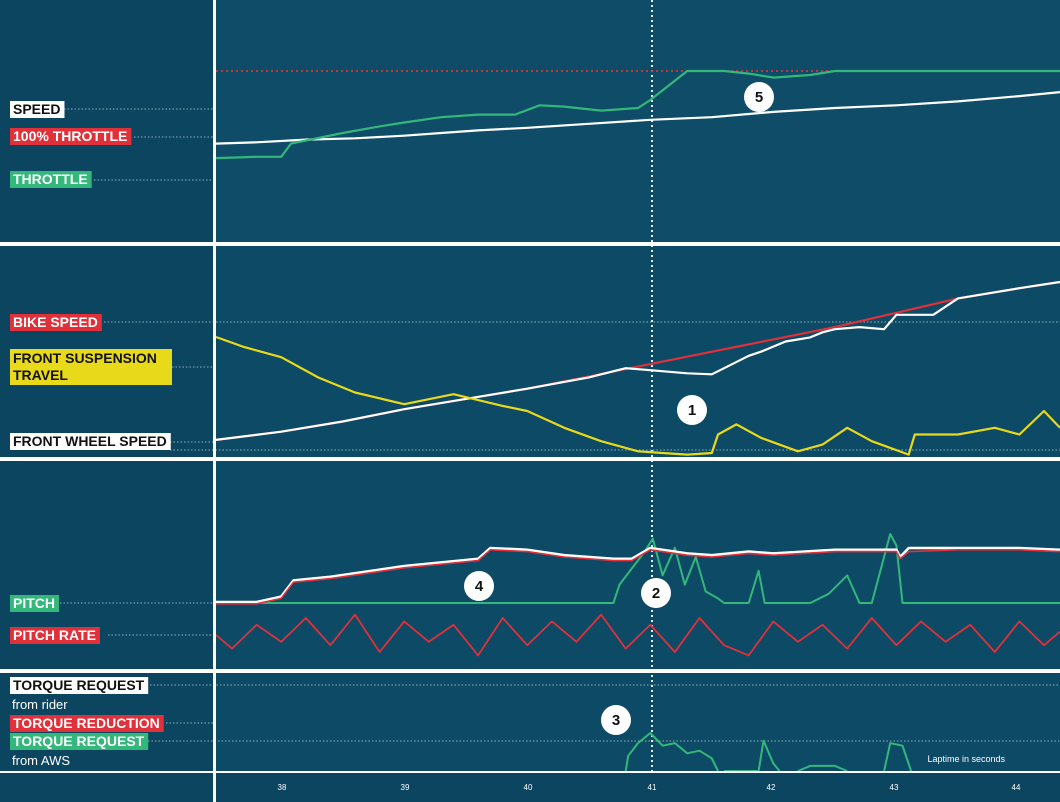  Describe the element at coordinates (405, 787) in the screenshot. I see `x-tick-label-39: 39` at that location.